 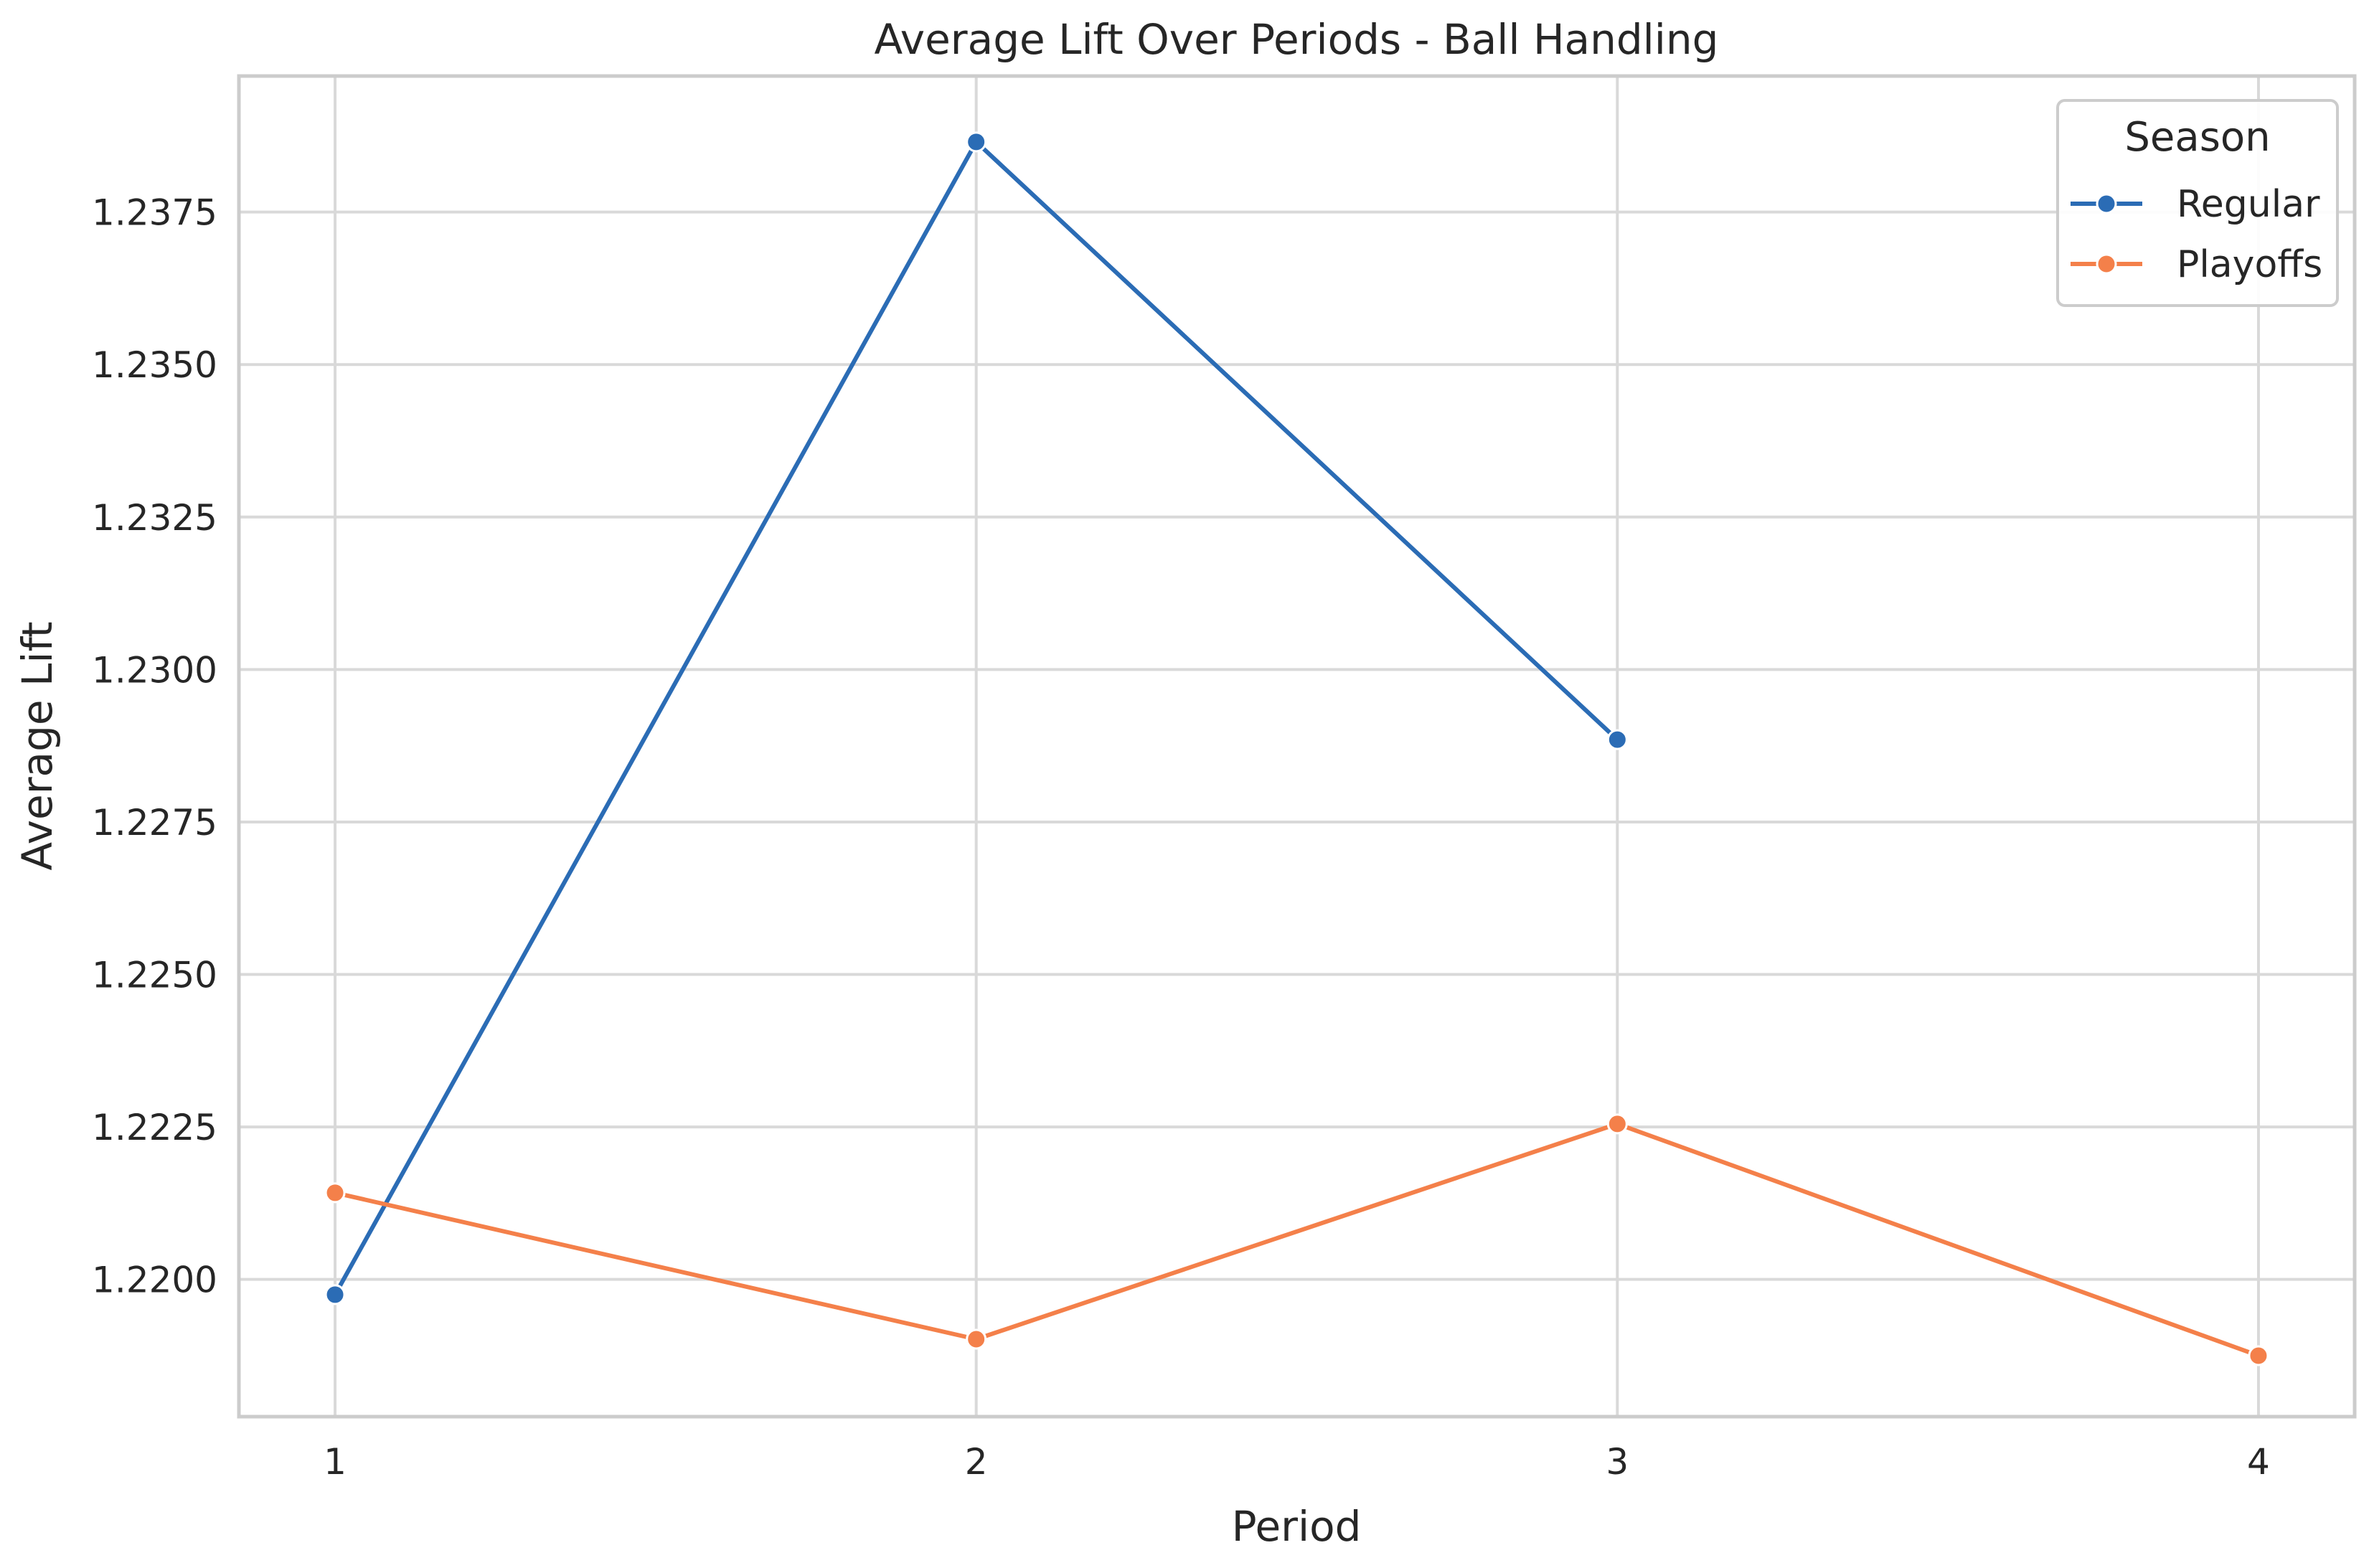 What do you see at coordinates (2197, 137) in the screenshot?
I see `legend-title: Season` at bounding box center [2197, 137].